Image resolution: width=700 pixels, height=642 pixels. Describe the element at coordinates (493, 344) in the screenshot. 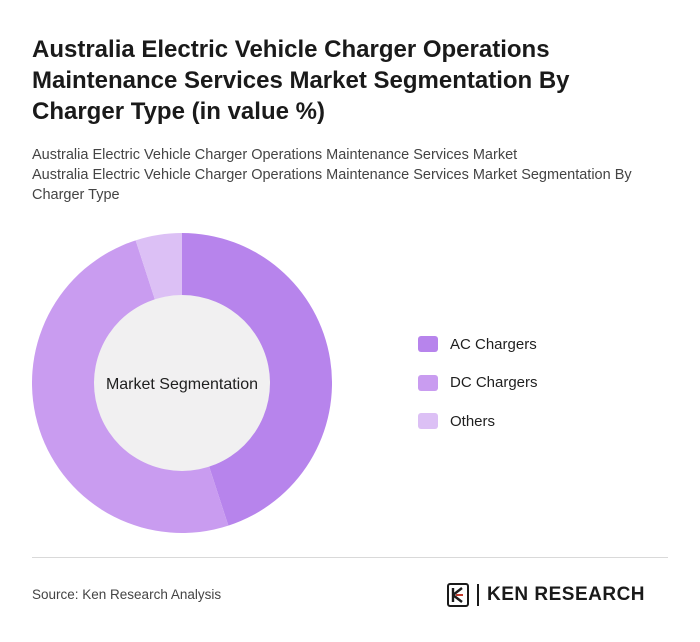

I see `legend-label: AC Chargers` at that location.